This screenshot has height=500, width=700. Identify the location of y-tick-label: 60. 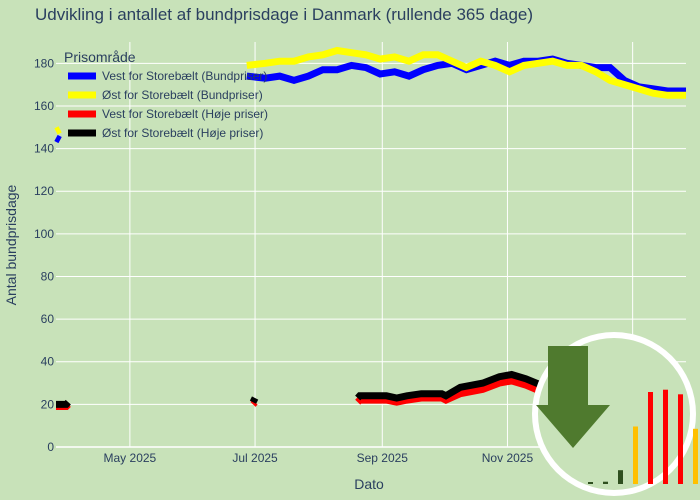
(48, 319).